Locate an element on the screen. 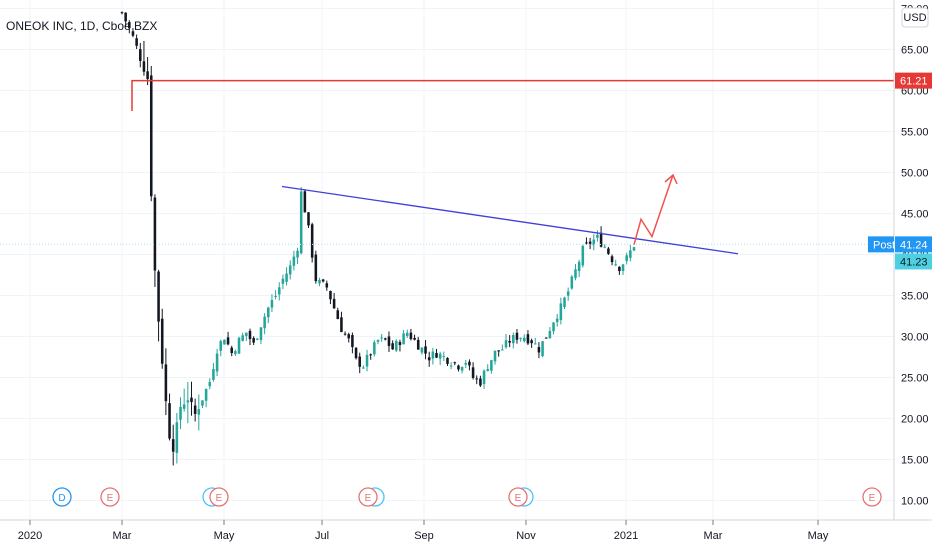 The height and width of the screenshot is (550, 932). resistance-price-tag is located at coordinates (913, 80).